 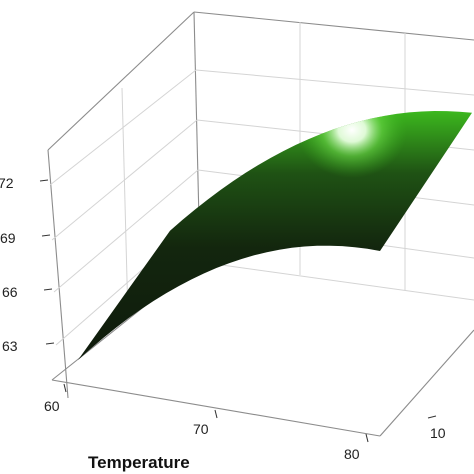 What do you see at coordinates (58, 274) in the screenshot?
I see `back-wall-left-edge` at bounding box center [58, 274].